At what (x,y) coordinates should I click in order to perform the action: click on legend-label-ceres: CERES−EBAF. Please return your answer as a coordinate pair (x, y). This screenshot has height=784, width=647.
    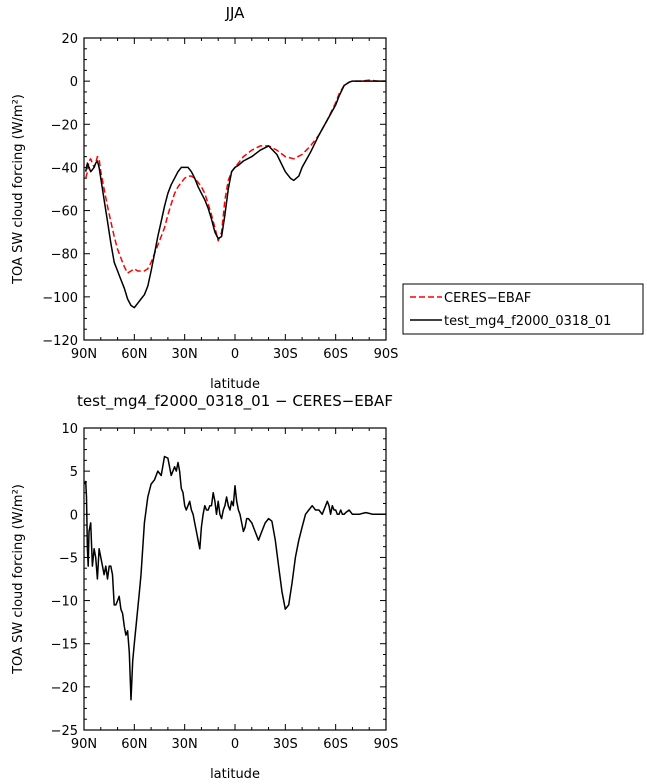
    Looking at the image, I should click on (487, 298).